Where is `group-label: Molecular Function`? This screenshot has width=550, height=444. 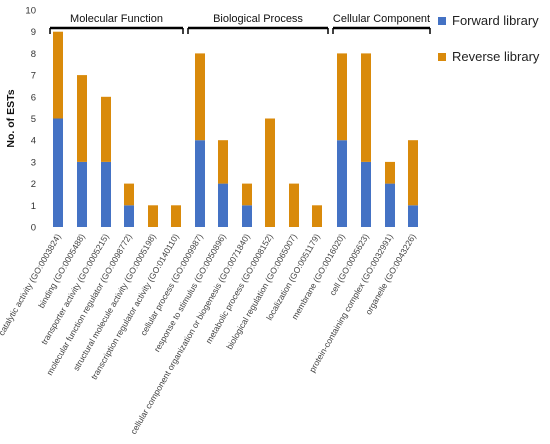 group-label: Molecular Function is located at coordinates (116, 19).